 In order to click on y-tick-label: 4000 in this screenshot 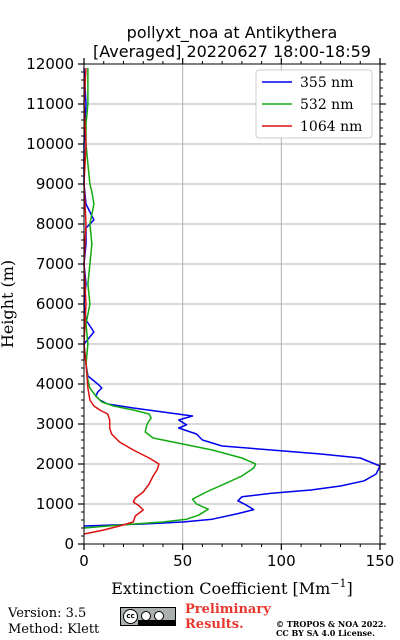, I will do `click(55, 384)`.